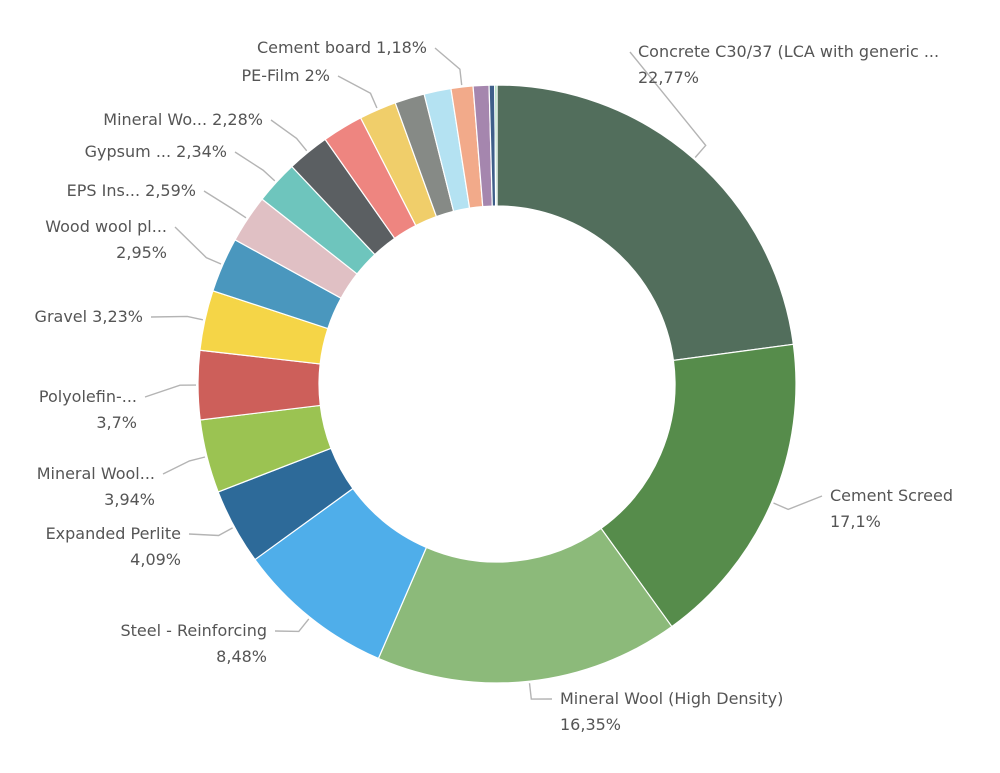  What do you see at coordinates (113, 533) in the screenshot?
I see `slice-label-name: Expanded Perlite` at bounding box center [113, 533].